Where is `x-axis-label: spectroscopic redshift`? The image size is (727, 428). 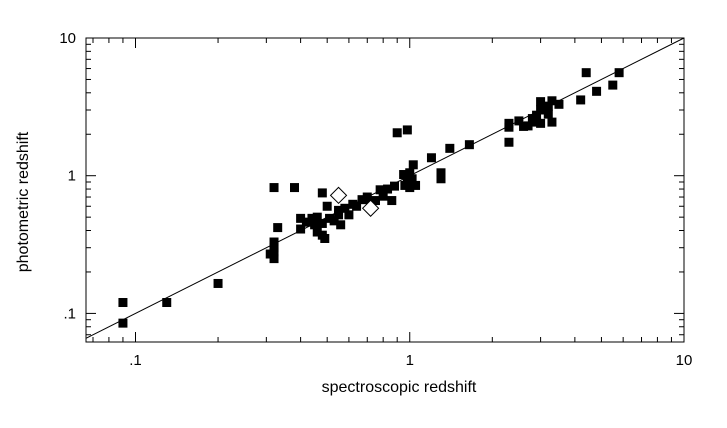 x-axis-label: spectroscopic redshift is located at coordinates (399, 387).